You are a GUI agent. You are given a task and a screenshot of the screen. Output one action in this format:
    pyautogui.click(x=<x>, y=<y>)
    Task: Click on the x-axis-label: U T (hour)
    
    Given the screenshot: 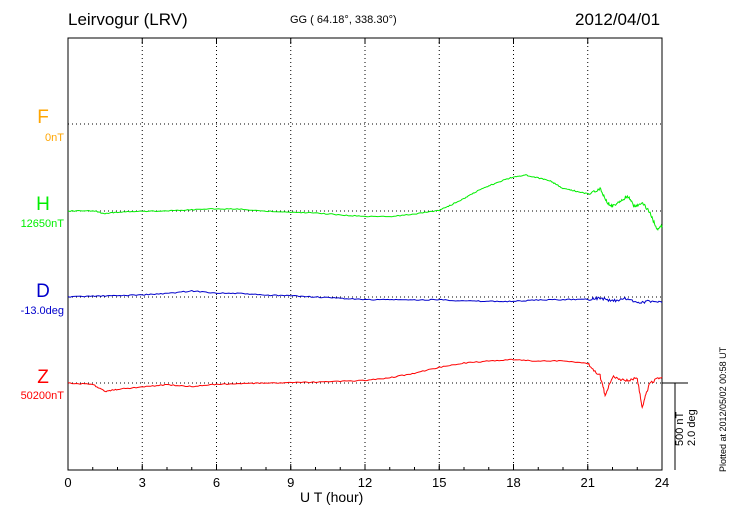 What is the action you would take?
    pyautogui.click(x=332, y=497)
    